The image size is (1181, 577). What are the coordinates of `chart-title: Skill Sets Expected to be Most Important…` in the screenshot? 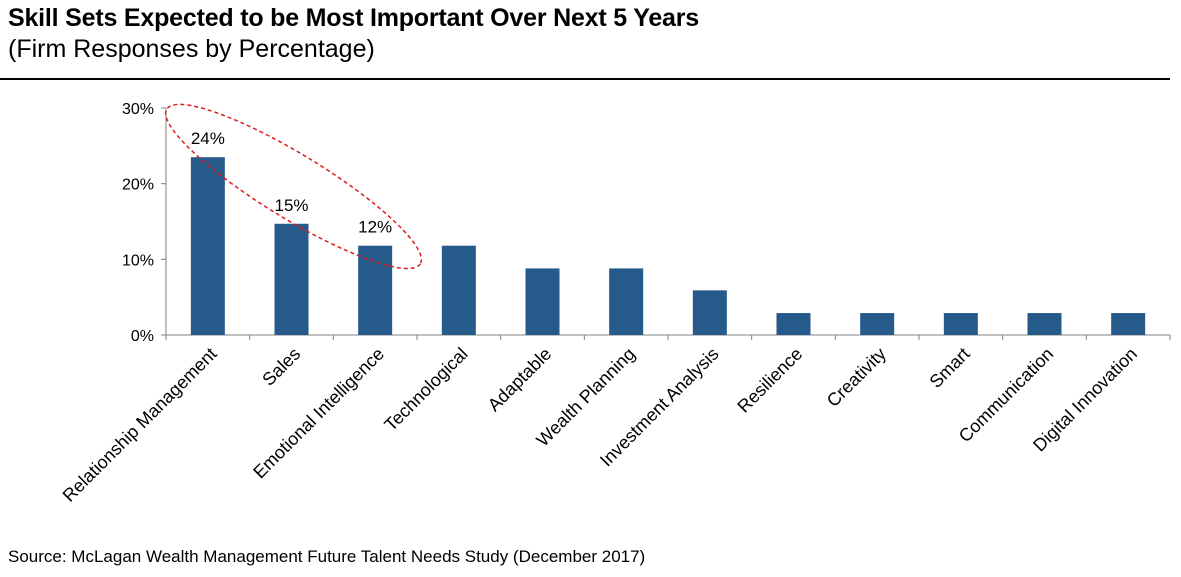 It's located at (353, 18).